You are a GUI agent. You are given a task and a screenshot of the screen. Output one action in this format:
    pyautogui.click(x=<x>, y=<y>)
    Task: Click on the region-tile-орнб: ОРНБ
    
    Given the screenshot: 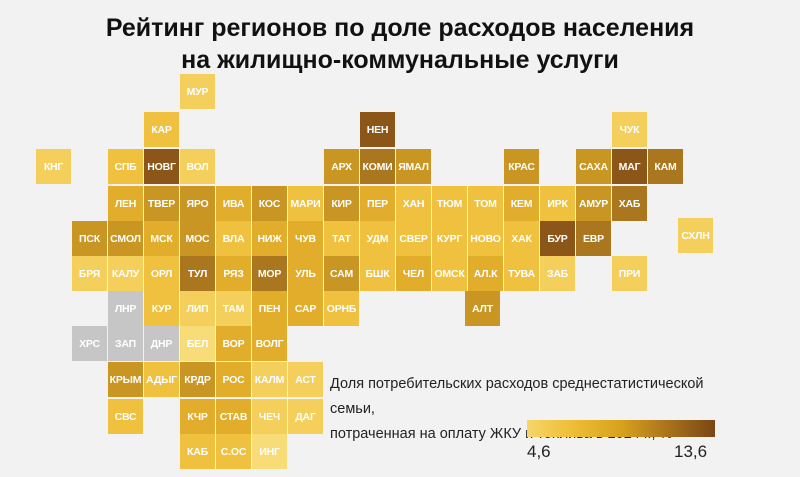 What is the action you would take?
    pyautogui.click(x=341, y=308)
    